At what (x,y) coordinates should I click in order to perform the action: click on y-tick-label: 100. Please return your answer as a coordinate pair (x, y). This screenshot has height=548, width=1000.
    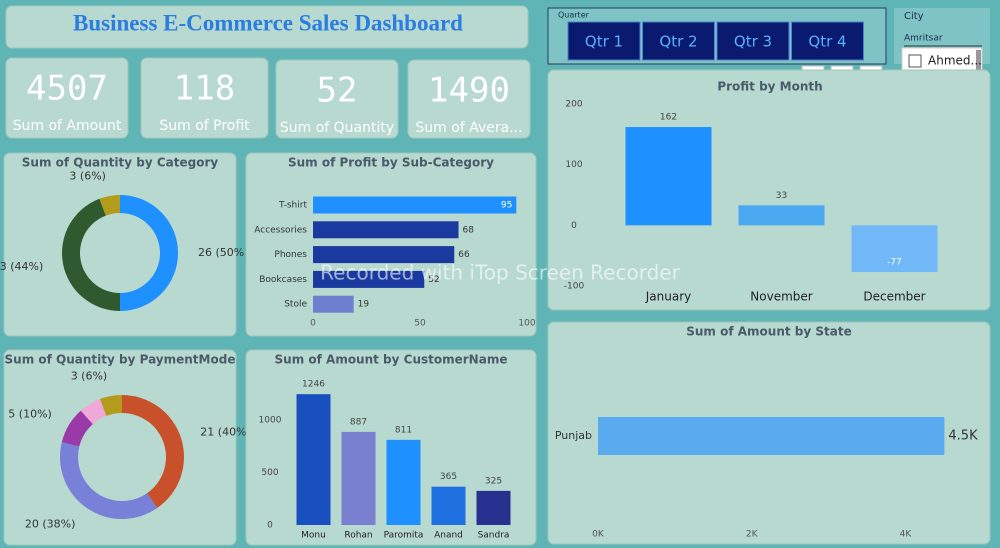
    Looking at the image, I should click on (573, 165).